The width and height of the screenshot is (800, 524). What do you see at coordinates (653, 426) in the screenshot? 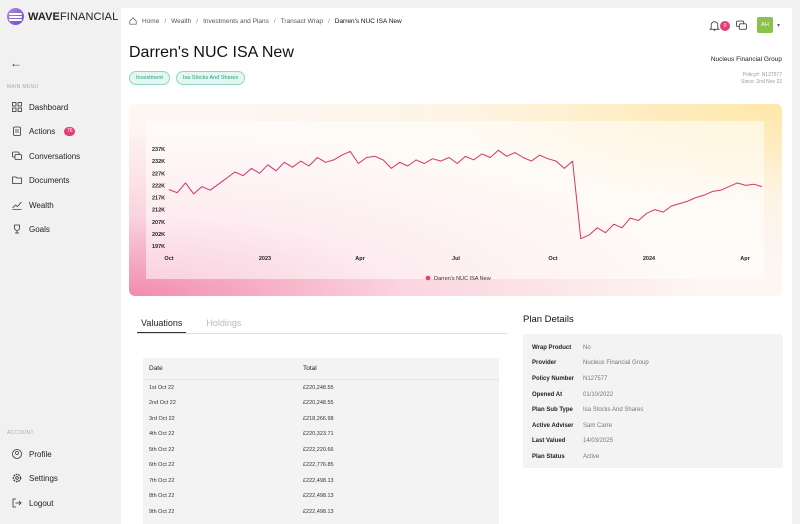
I see `plan-detail-row: Active Adviser Sam Carre` at bounding box center [653, 426].